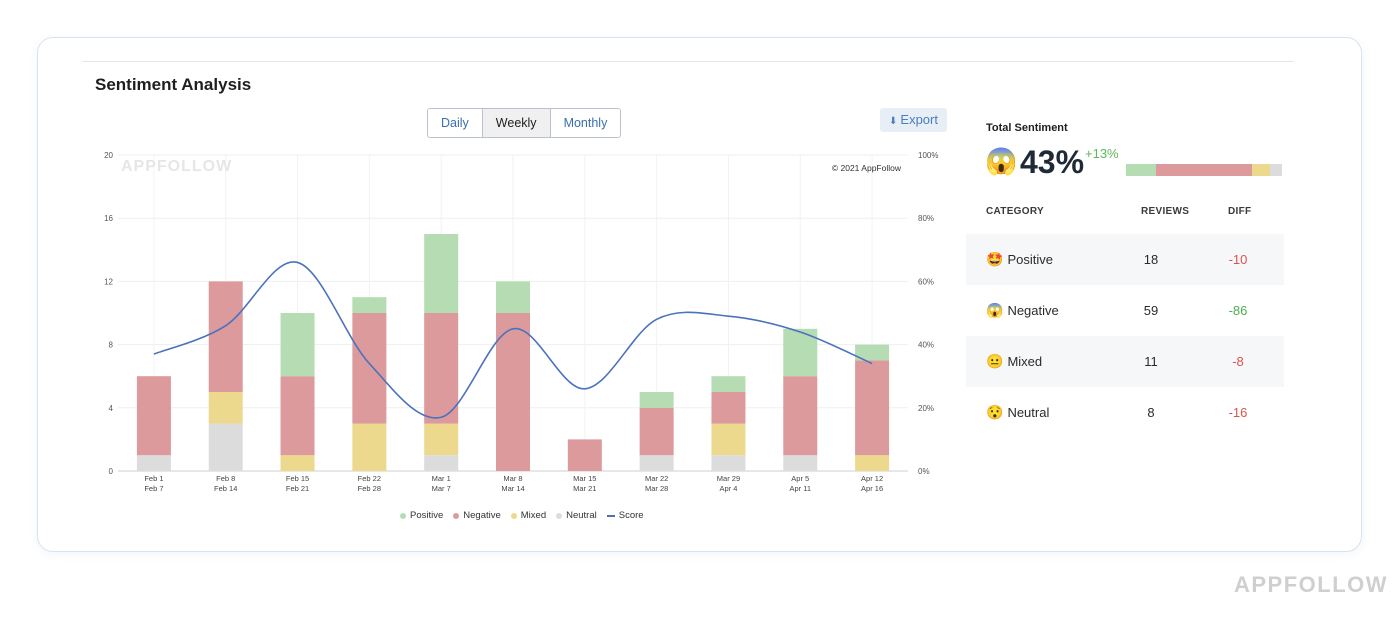 Image resolution: width=1400 pixels, height=618 pixels. Describe the element at coordinates (893, 121) in the screenshot. I see `download-icon: ⬇` at that location.